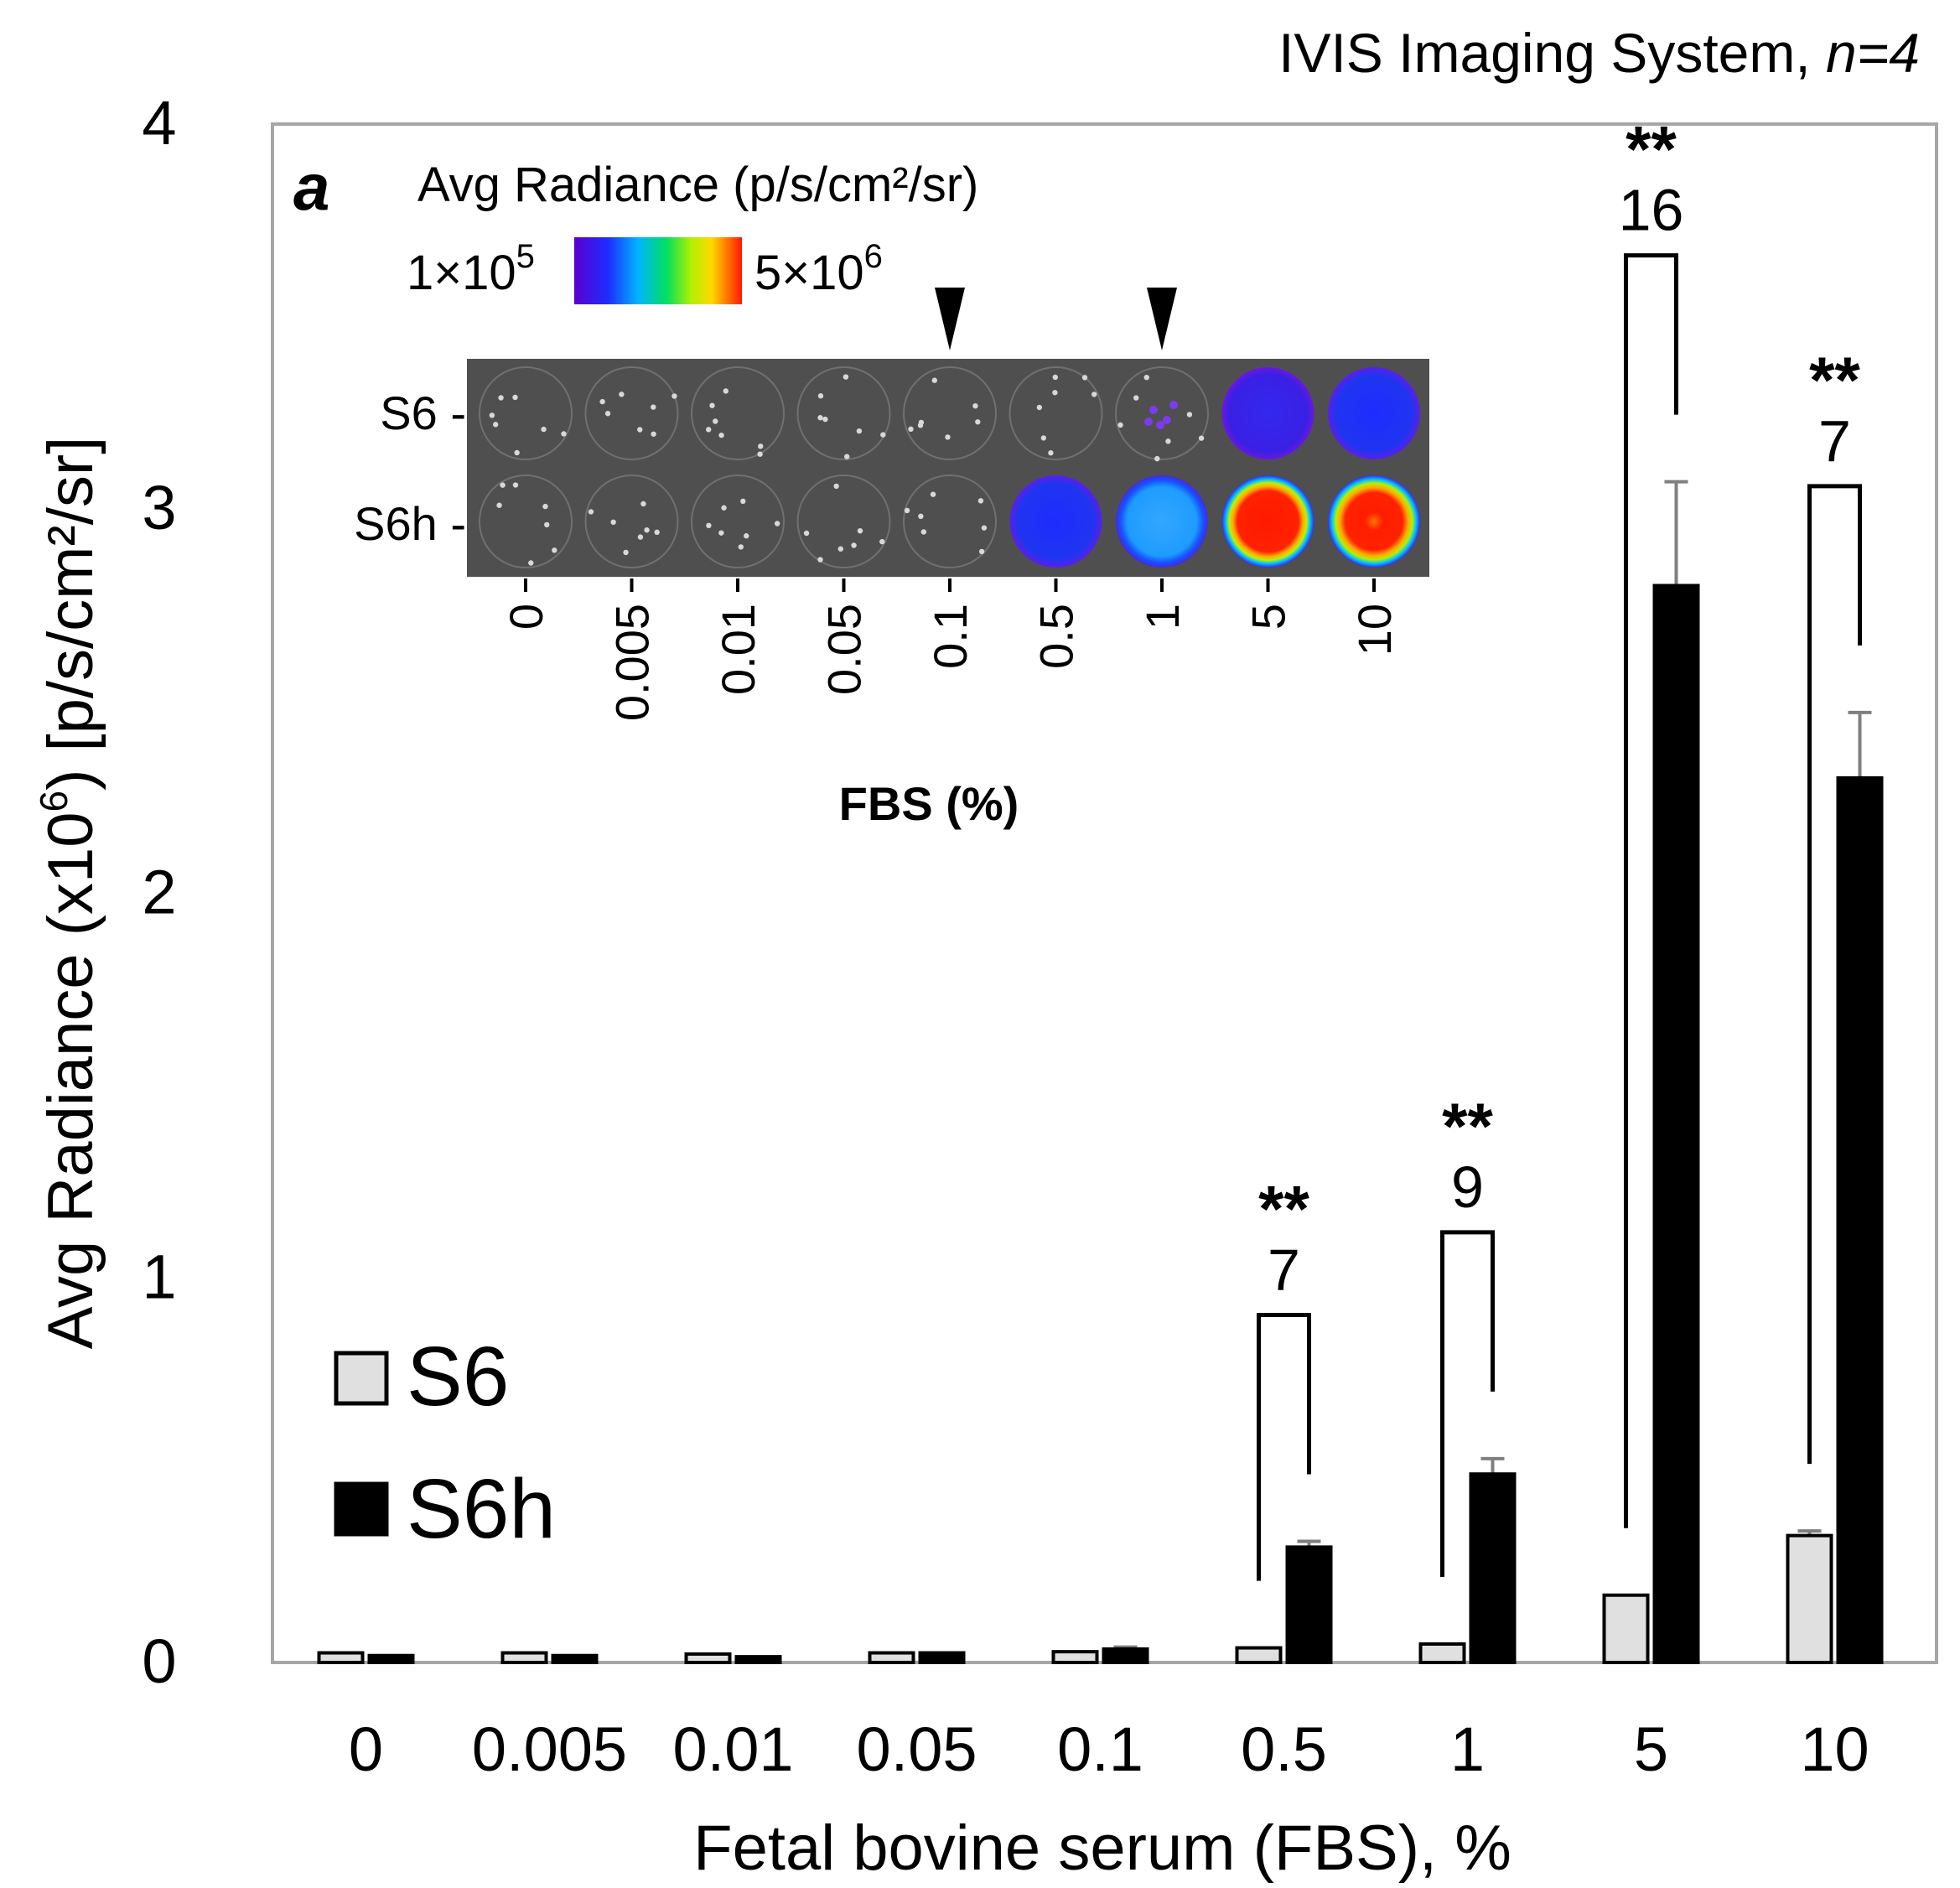 The width and height of the screenshot is (1960, 1888). I want to click on x-axis-label: Fetal bovine serum (FBS), %, so click(1102, 1848).